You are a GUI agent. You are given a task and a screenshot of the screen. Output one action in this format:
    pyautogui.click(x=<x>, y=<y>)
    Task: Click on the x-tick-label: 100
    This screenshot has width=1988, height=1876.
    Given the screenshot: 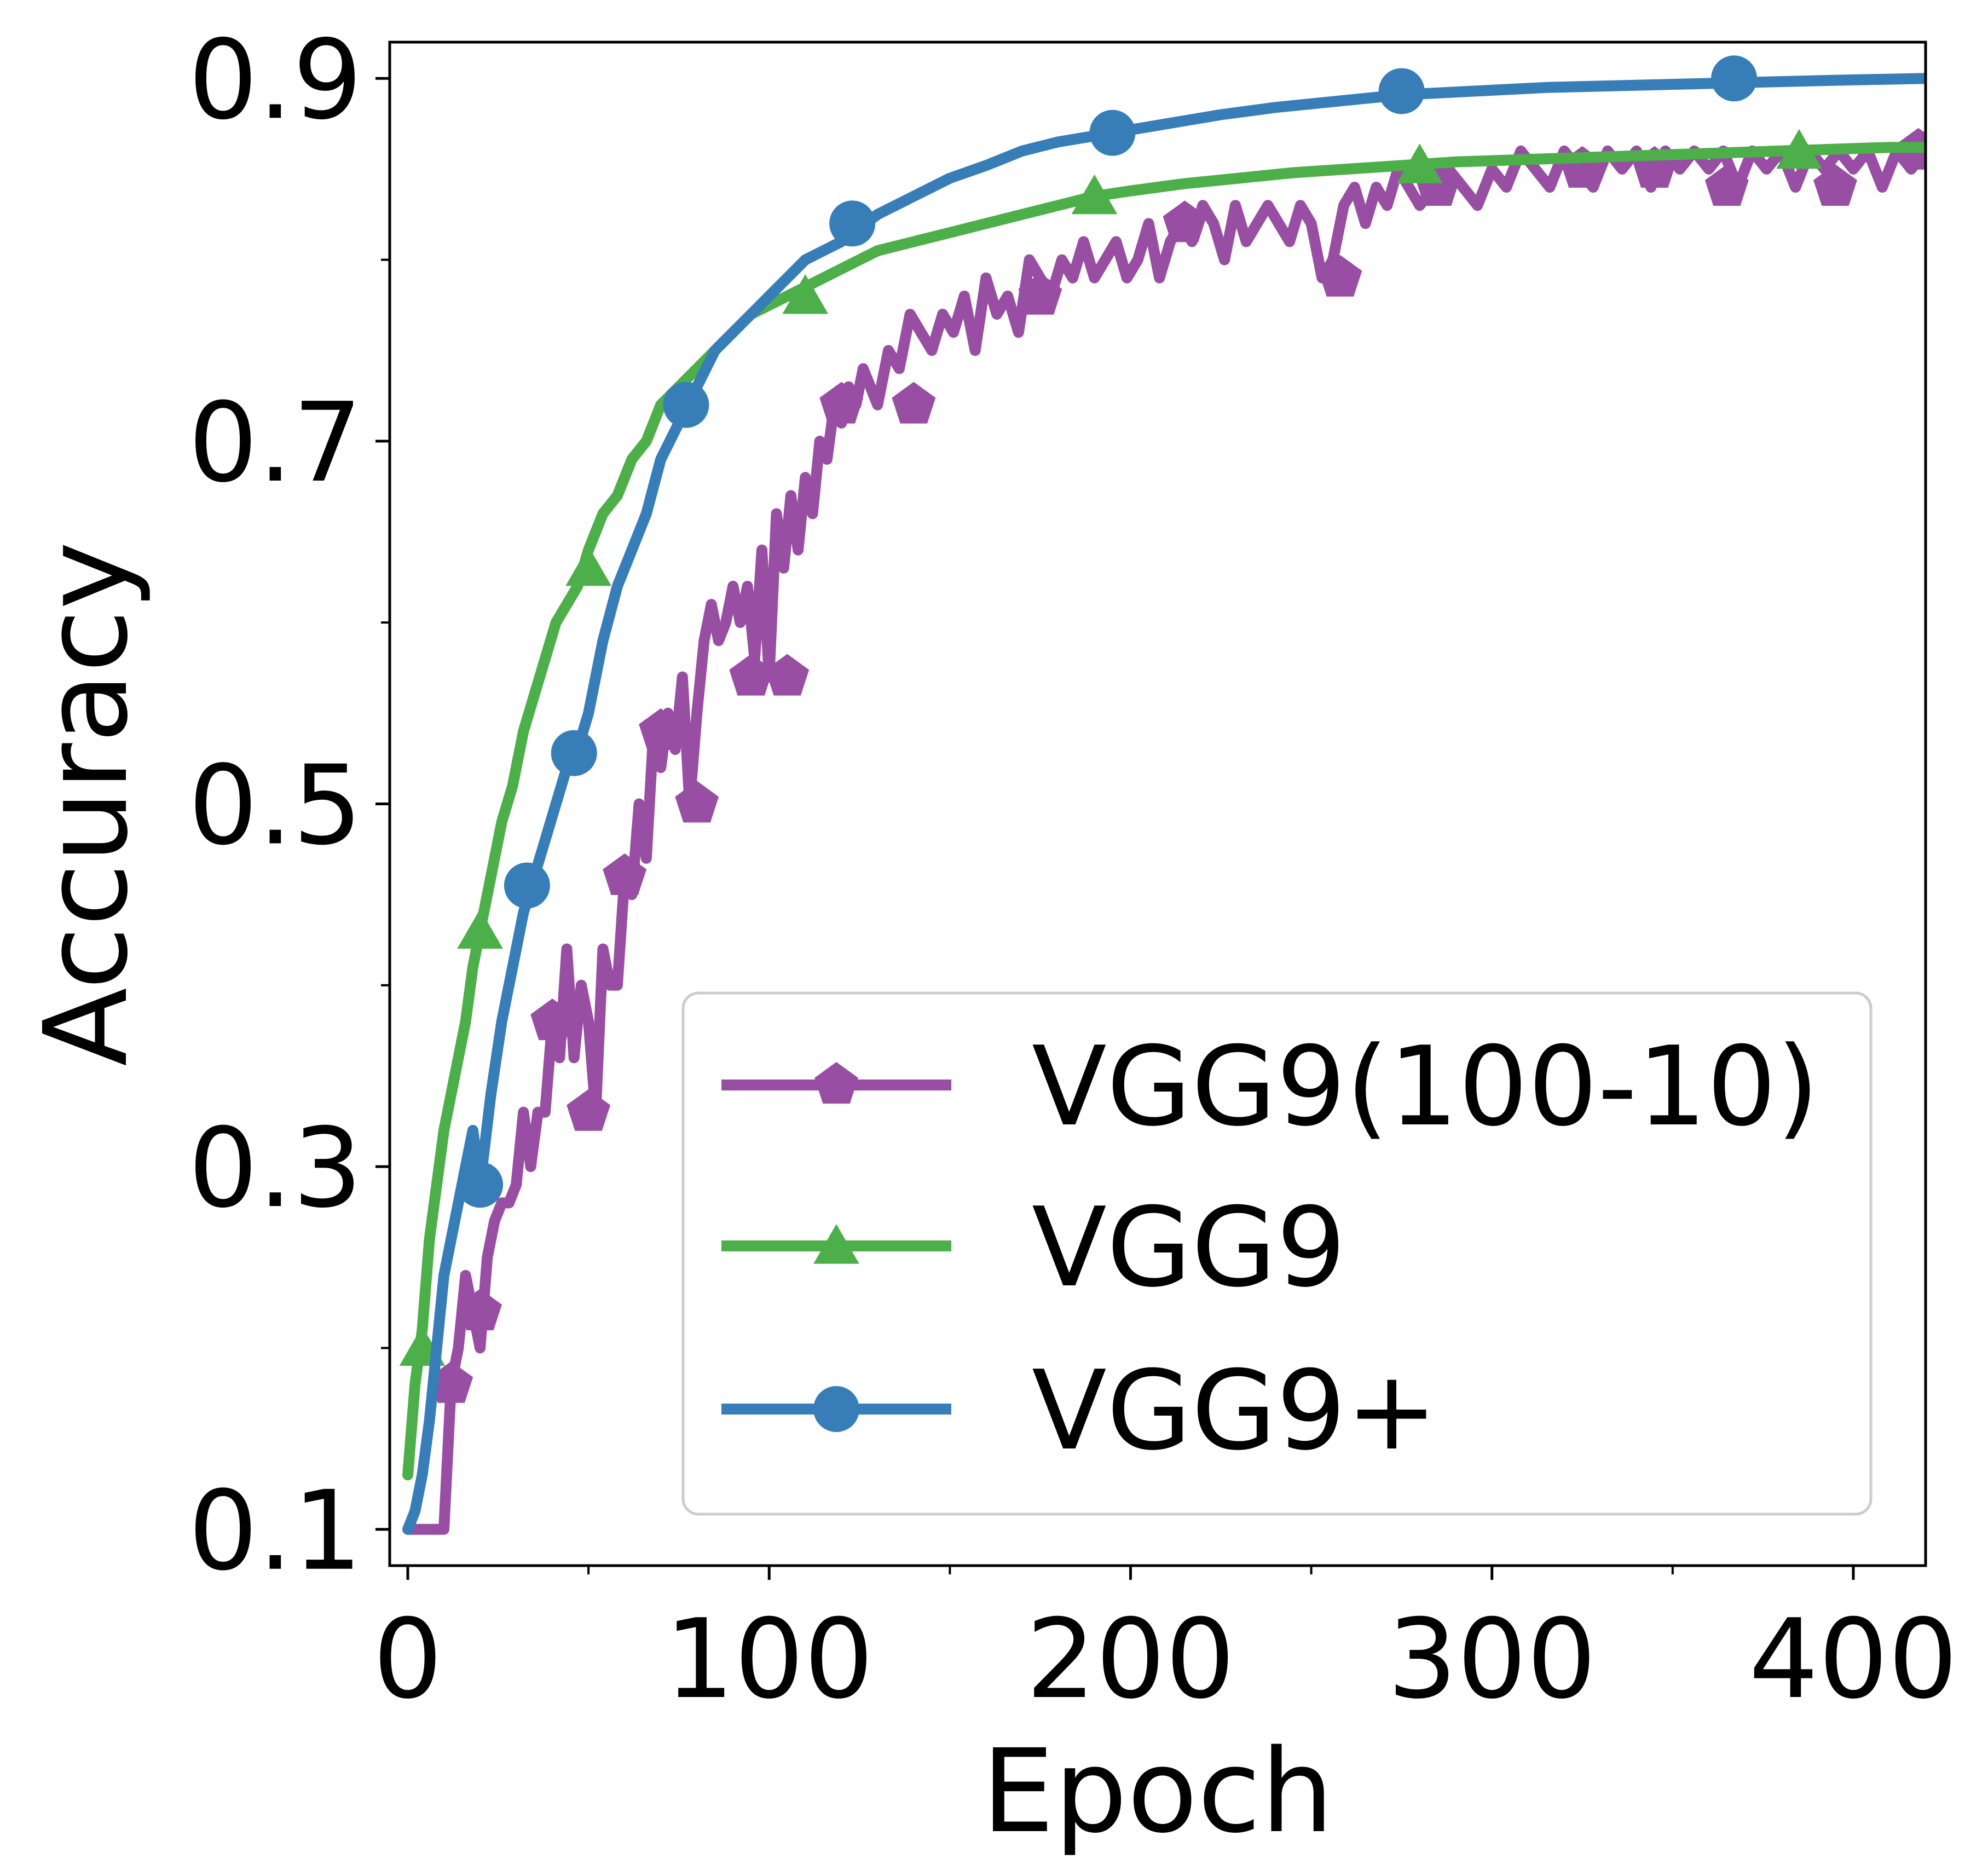 What is the action you would take?
    pyautogui.click(x=769, y=1659)
    